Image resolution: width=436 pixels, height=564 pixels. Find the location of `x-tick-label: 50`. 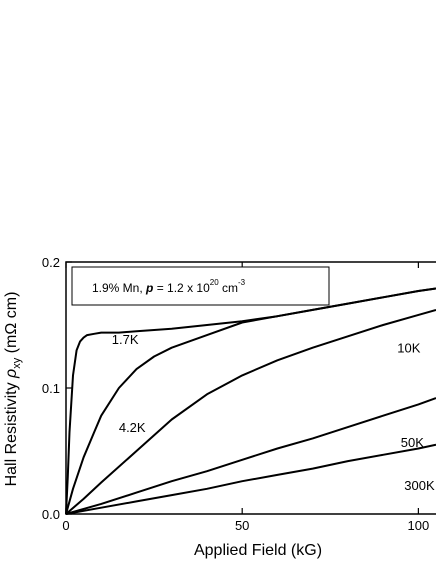

x-tick-label: 50 is located at coordinates (242, 525).